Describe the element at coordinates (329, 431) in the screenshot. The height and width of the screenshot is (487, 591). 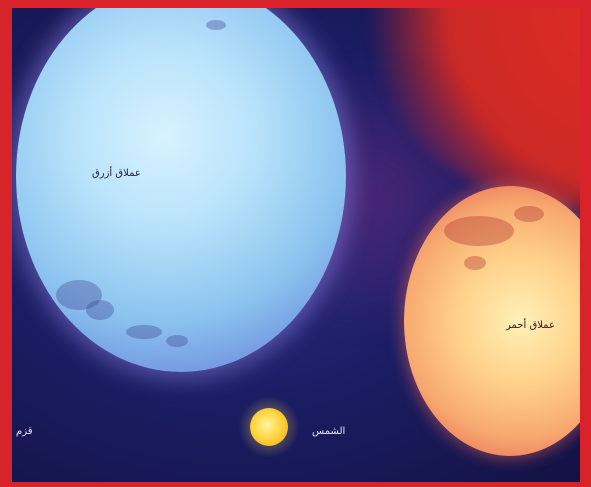
I see `sun-label: الشمس` at that location.